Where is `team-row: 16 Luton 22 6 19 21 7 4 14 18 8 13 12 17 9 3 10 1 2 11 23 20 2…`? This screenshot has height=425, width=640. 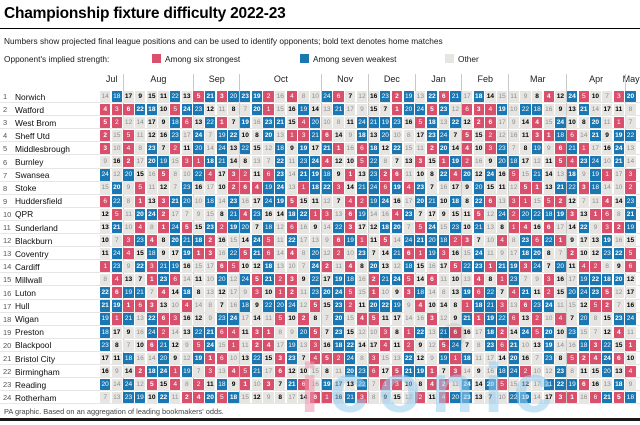 team-row: 16 Luton 22 6 19 21 7 4 14 18 8 13 12 17 9 3 10 1 2 11 23 20 2… is located at coordinates (320, 293).